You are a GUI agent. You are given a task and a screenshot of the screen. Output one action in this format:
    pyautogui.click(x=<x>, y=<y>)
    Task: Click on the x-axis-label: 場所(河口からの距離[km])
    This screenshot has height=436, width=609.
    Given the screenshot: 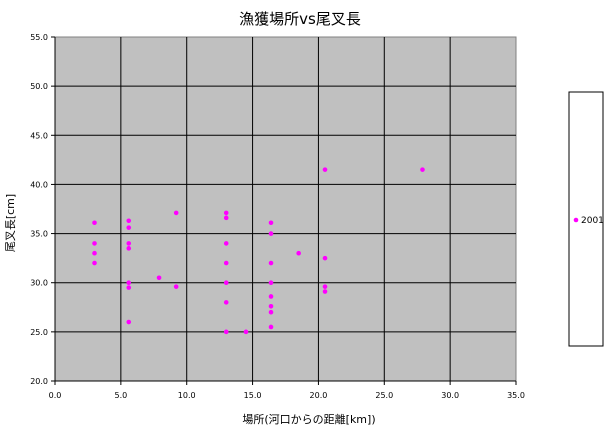 What is the action you would take?
    pyautogui.click(x=308, y=419)
    